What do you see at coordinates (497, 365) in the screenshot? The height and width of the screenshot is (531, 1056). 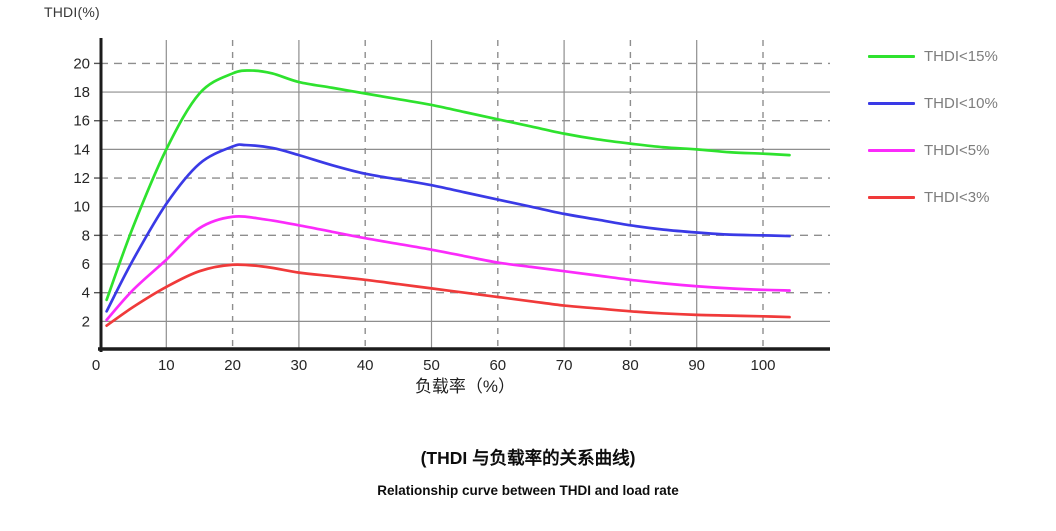 I see `svg-text: 60` at bounding box center [497, 365].